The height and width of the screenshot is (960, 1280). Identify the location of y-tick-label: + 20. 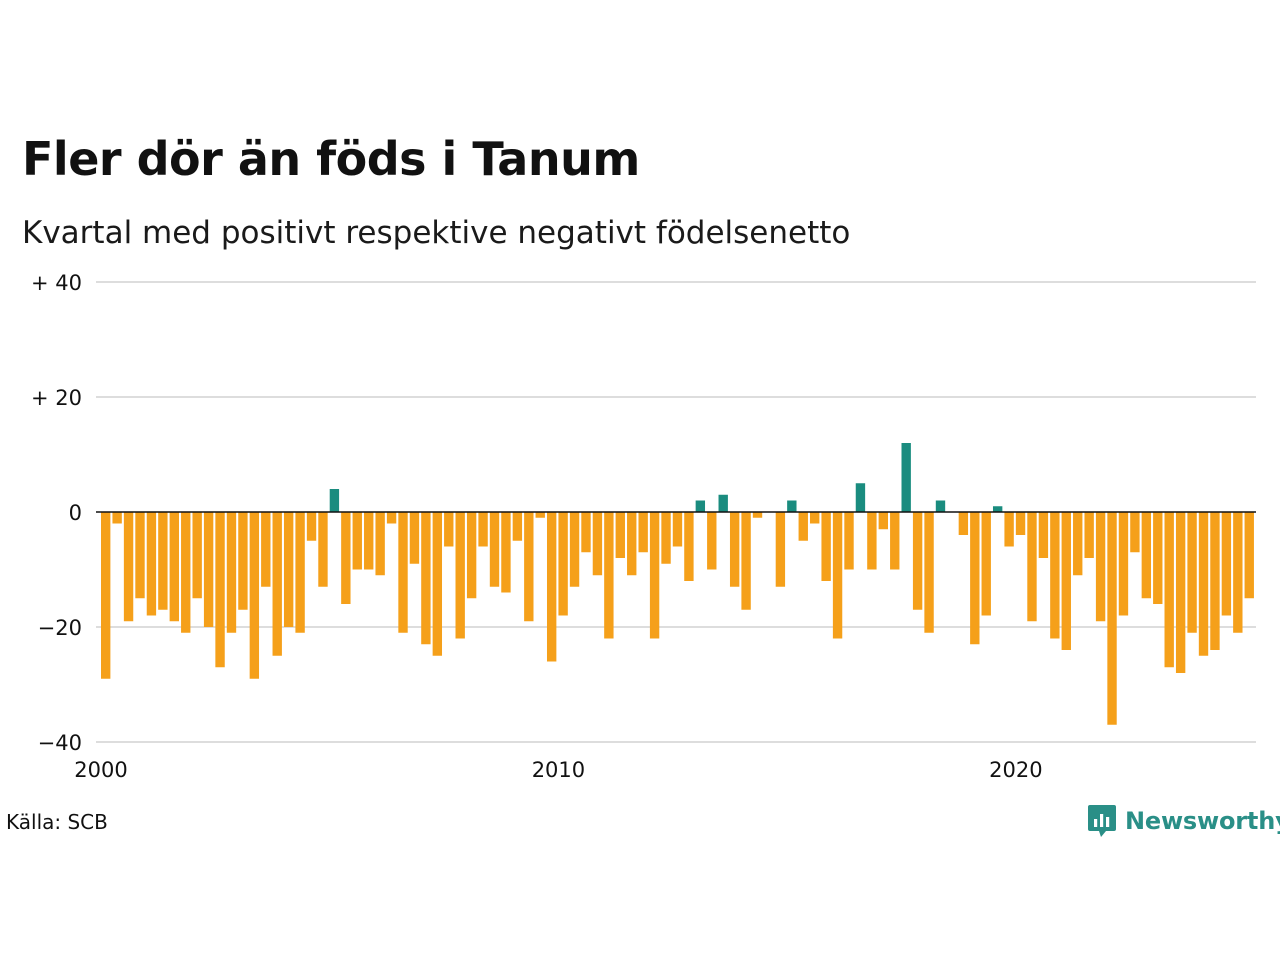
(56, 398).